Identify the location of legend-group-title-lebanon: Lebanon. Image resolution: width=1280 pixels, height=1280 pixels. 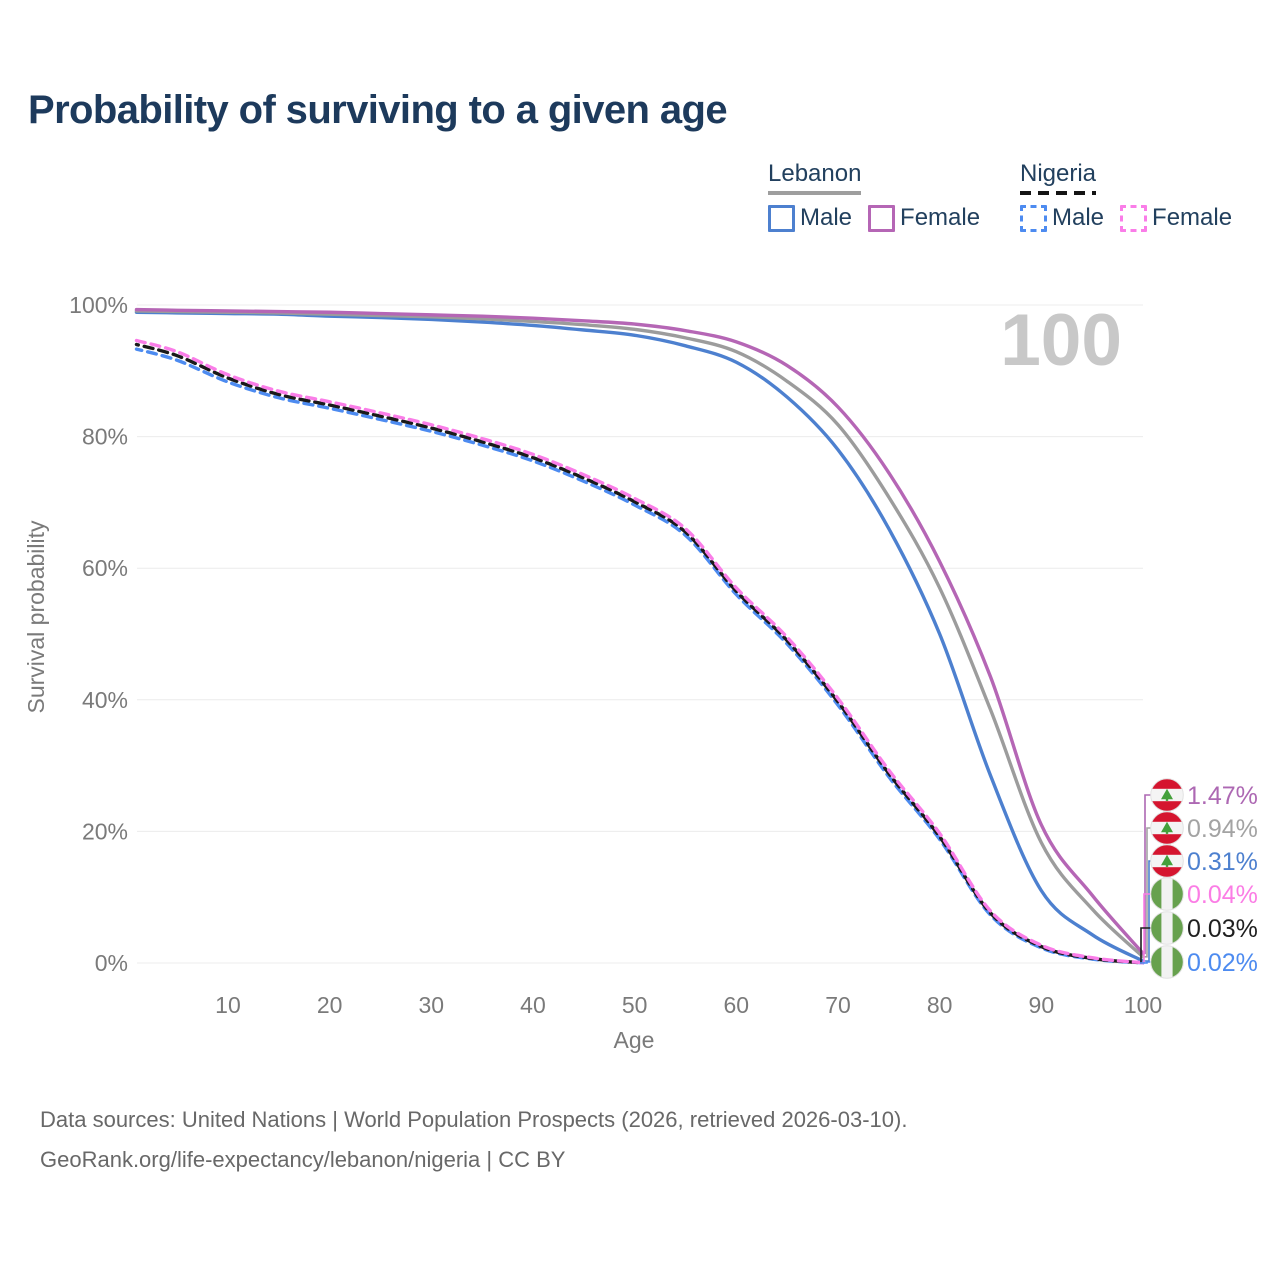
(815, 173).